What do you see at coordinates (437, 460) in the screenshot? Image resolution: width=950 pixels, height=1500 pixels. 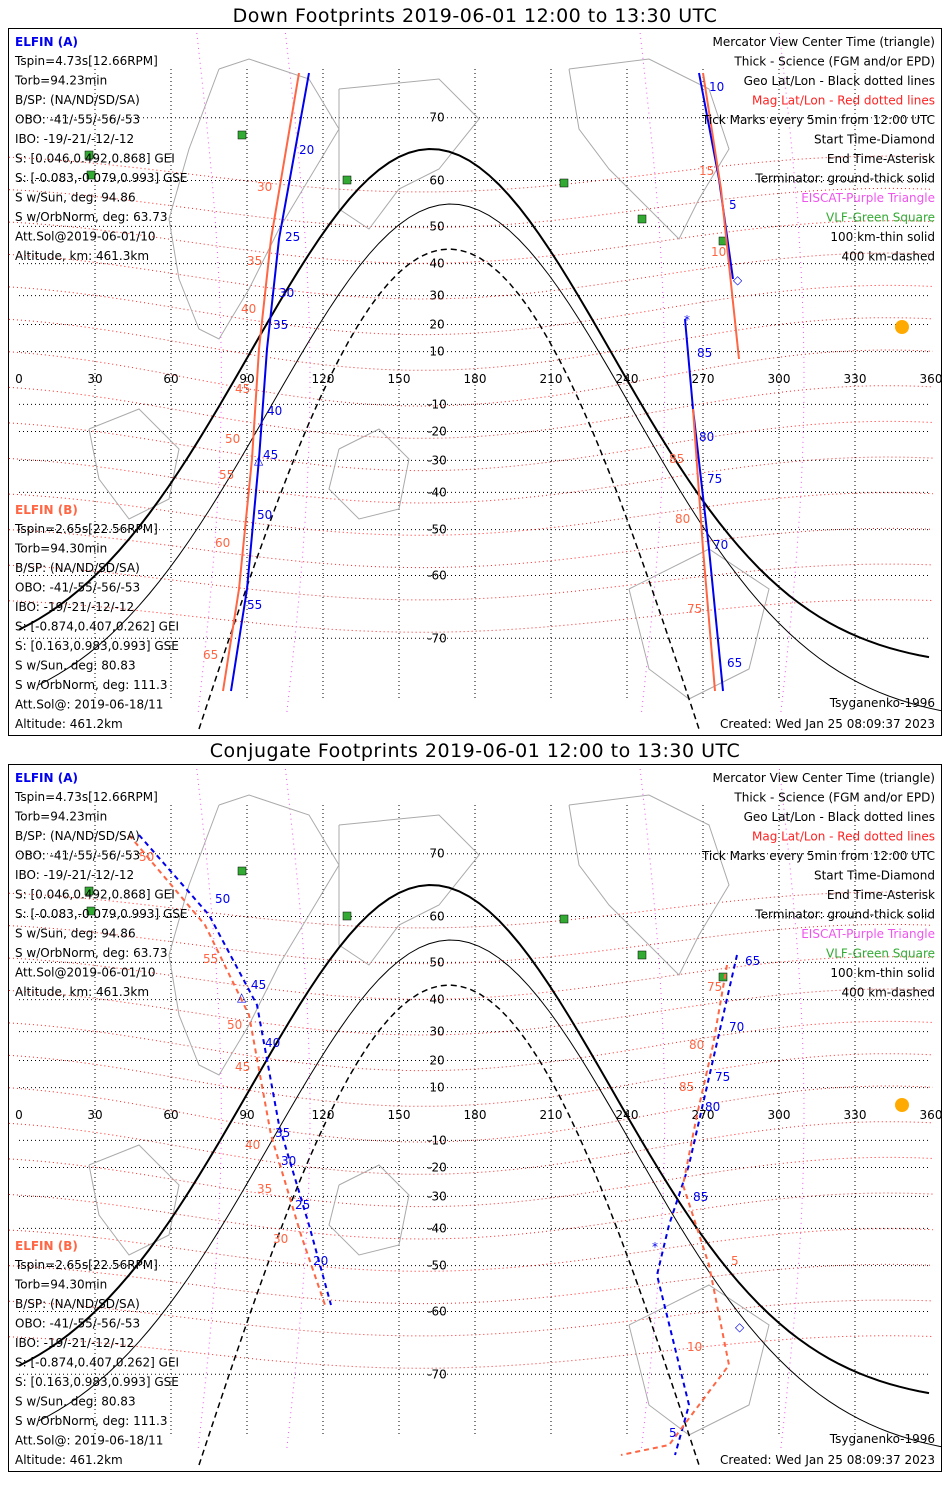 I see `lat-tick-label: -30` at bounding box center [437, 460].